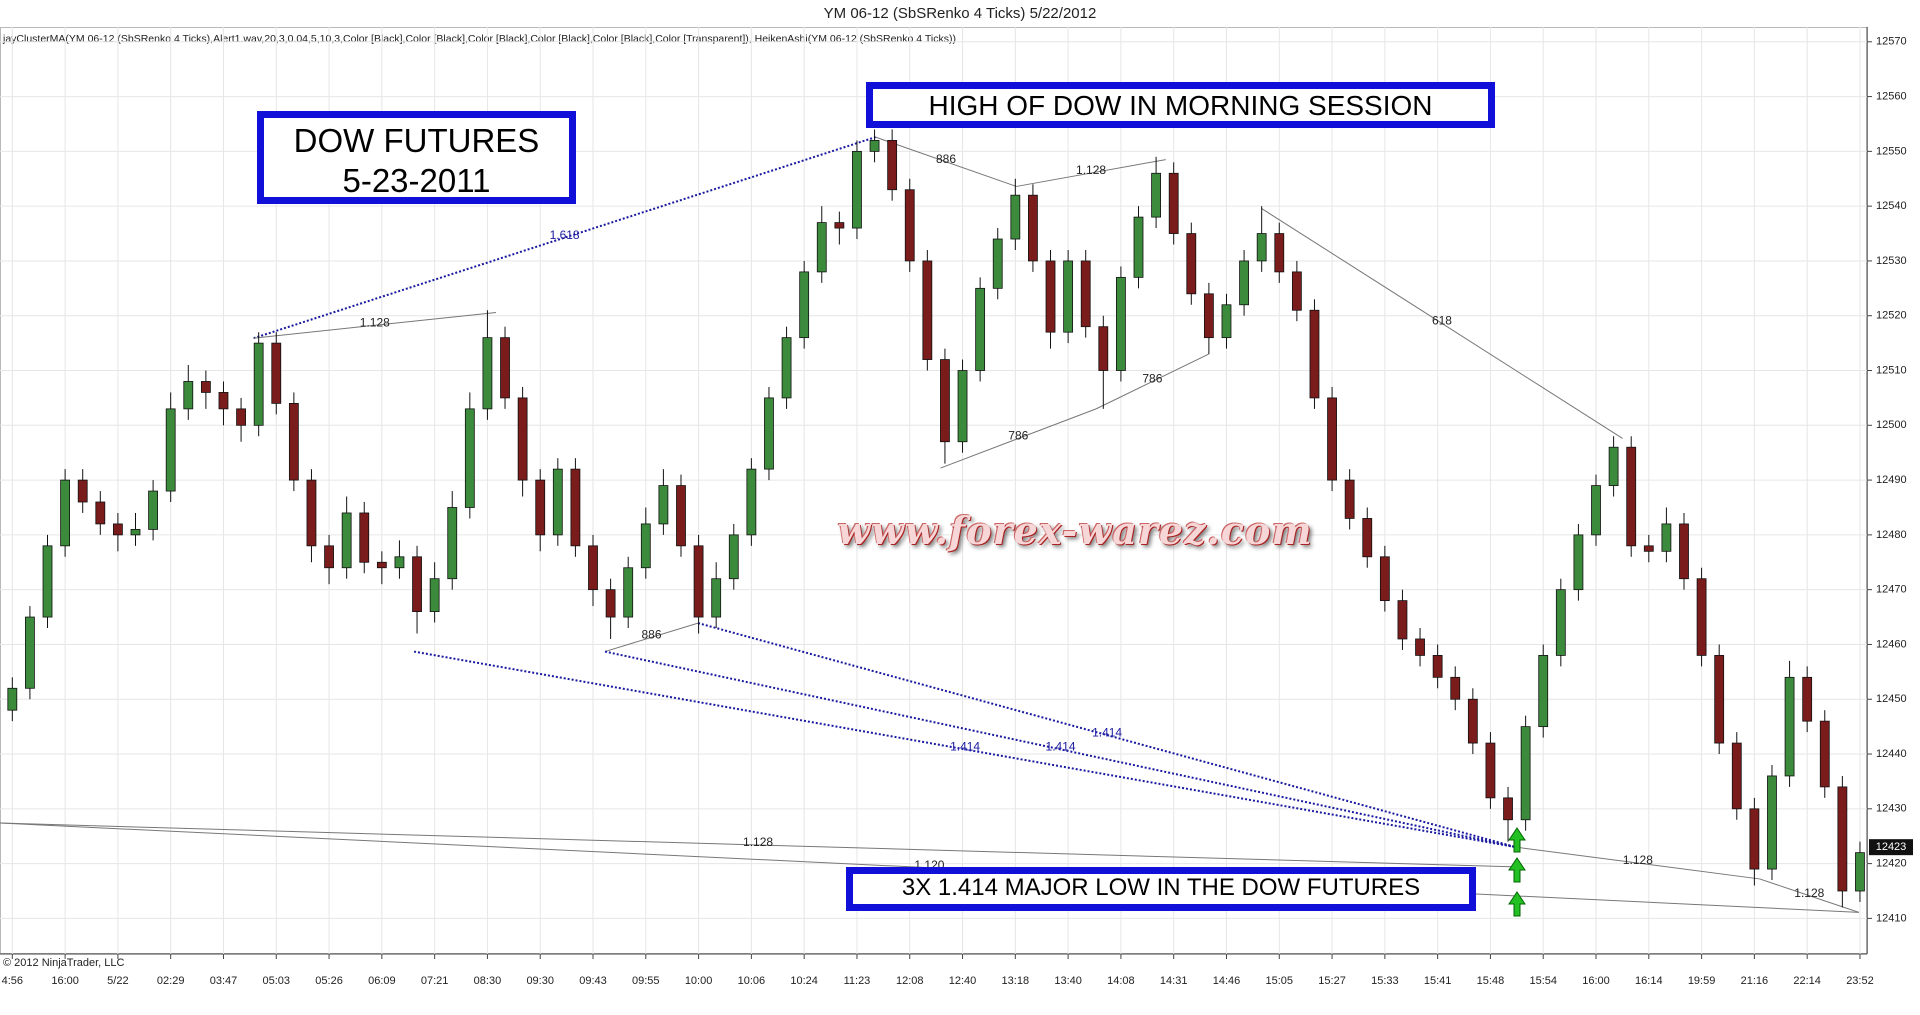 The width and height of the screenshot is (1920, 1015). What do you see at coordinates (1891, 754) in the screenshot?
I see `y-tick-label: 12440` at bounding box center [1891, 754].